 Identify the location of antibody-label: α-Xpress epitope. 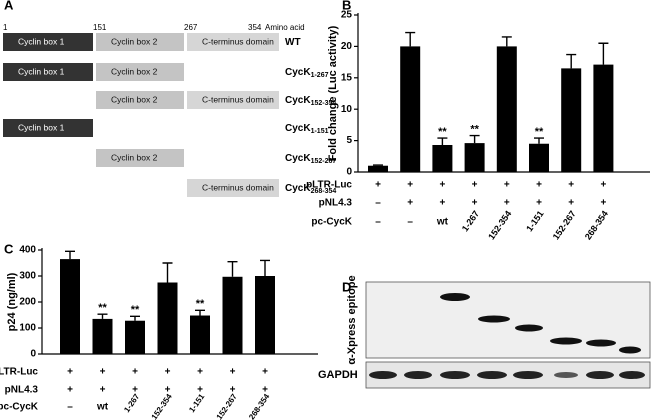
(352, 319).